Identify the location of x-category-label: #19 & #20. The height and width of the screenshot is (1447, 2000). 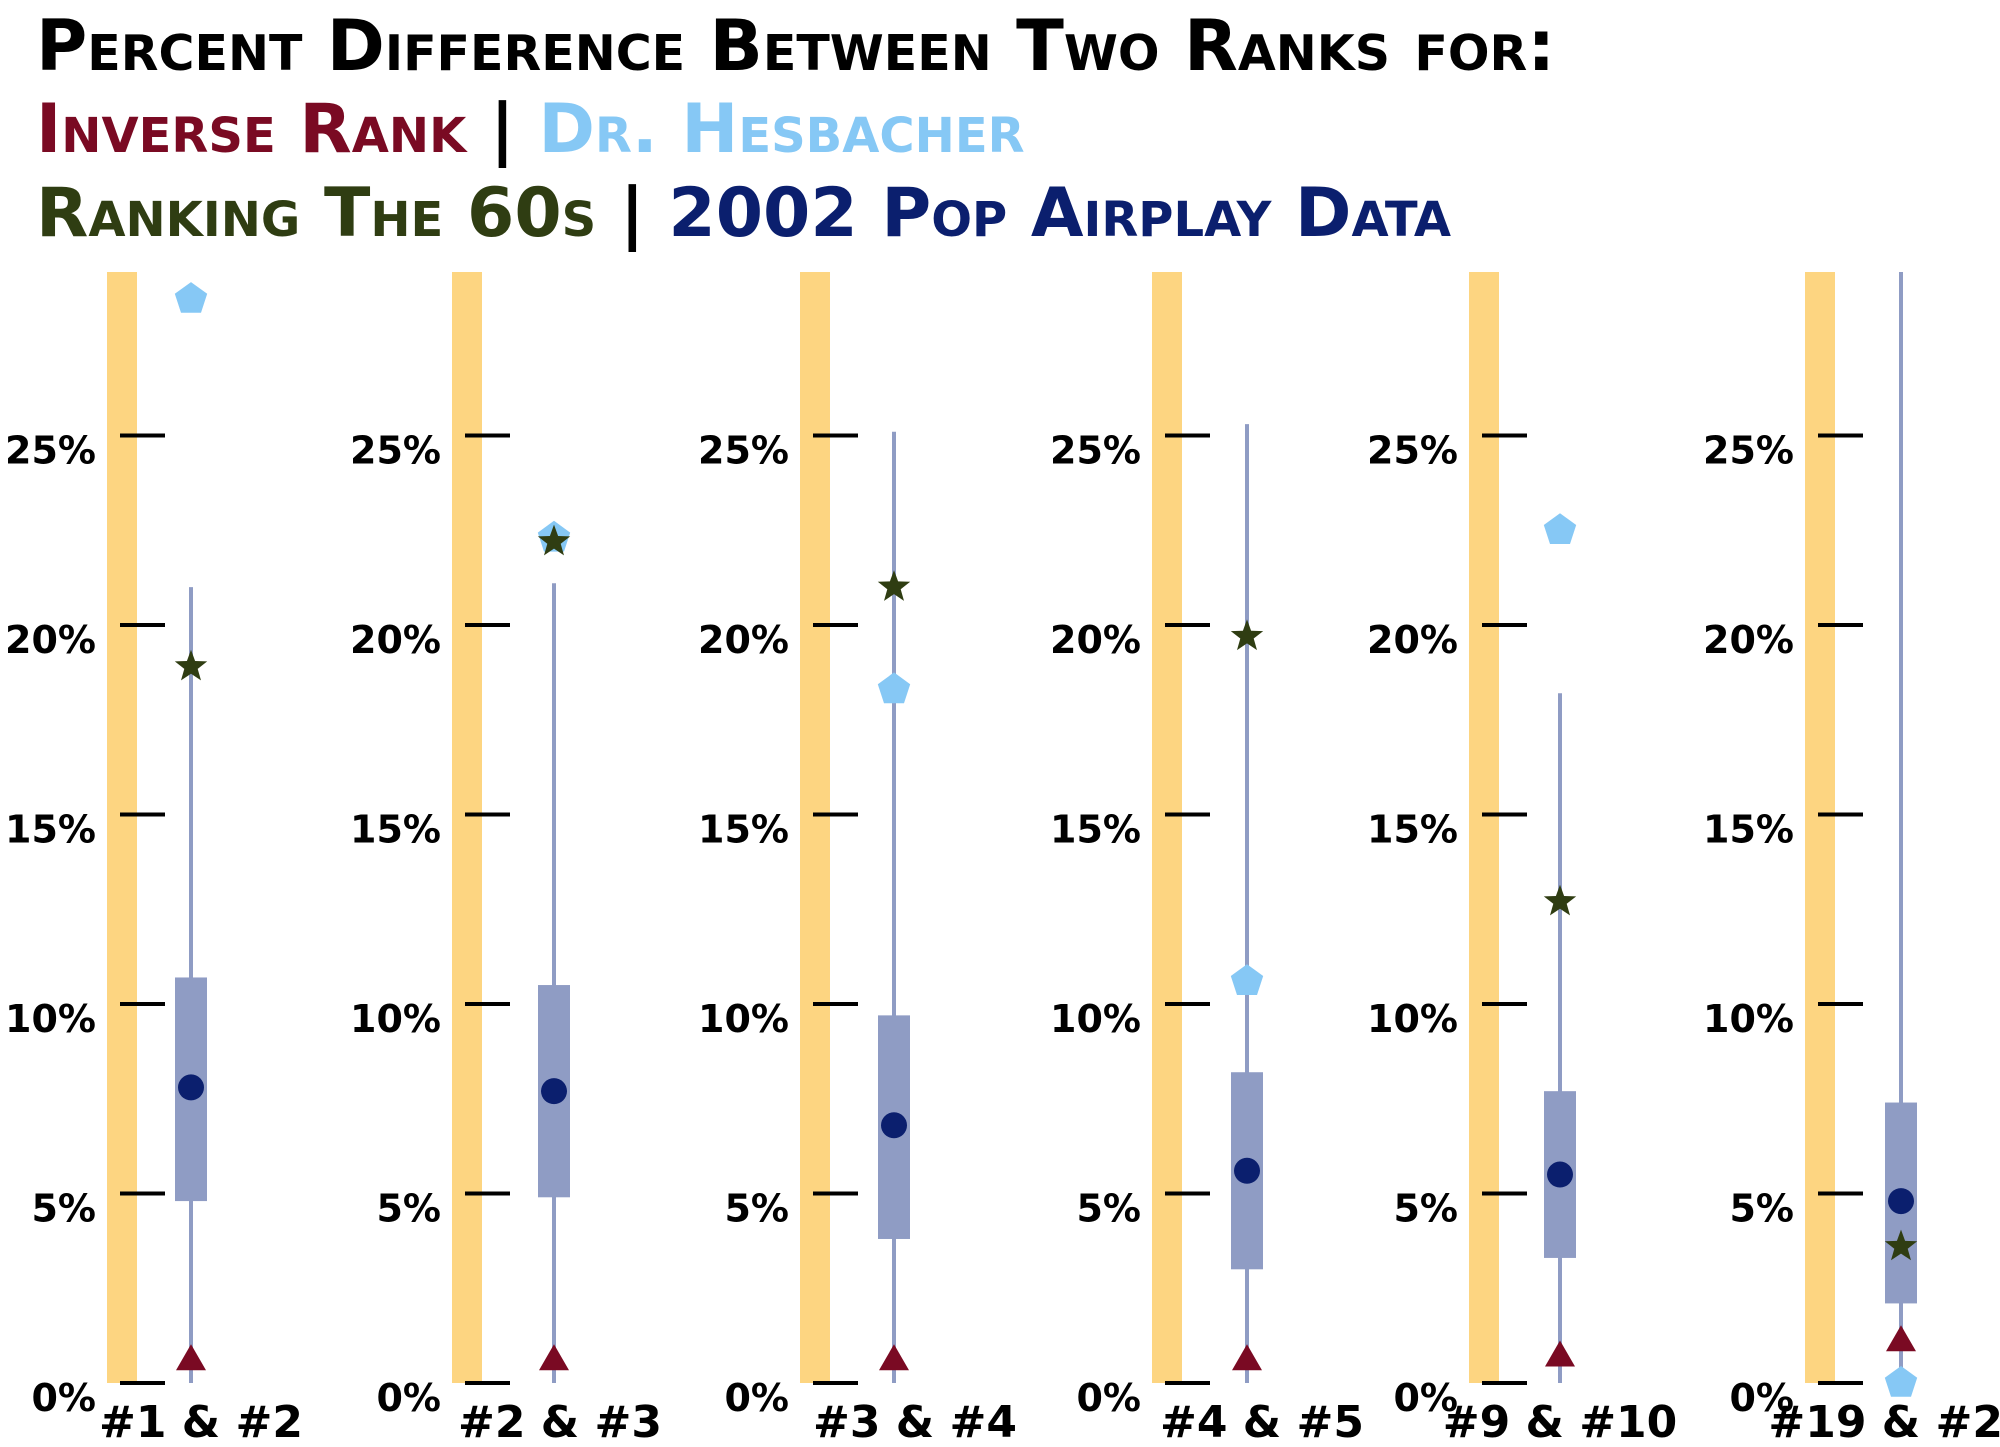
(1884, 1422).